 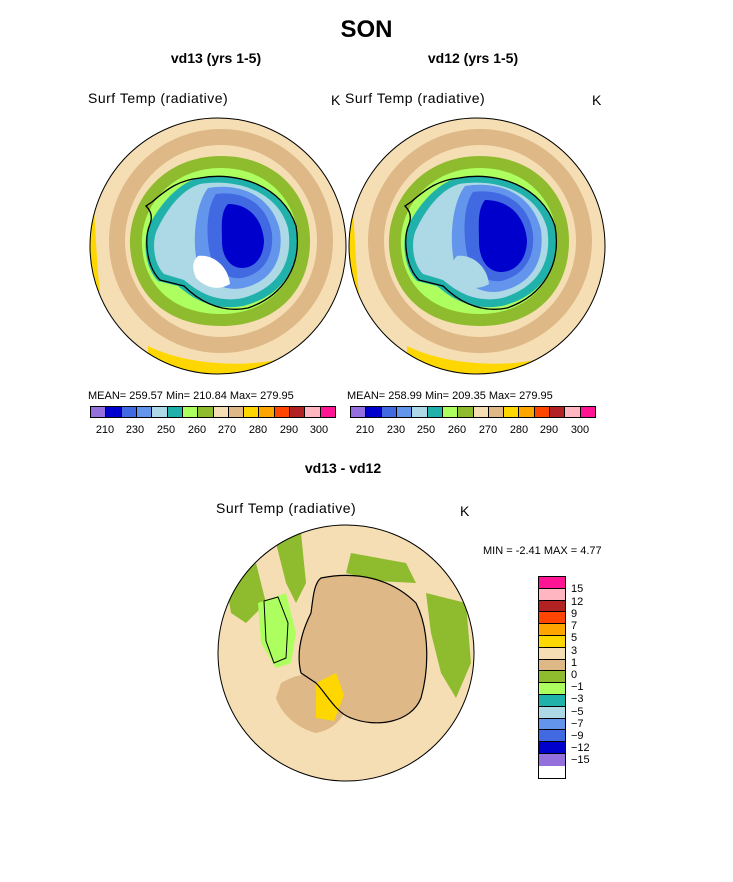 I want to click on panel-1-tick: 260, so click(x=197, y=430).